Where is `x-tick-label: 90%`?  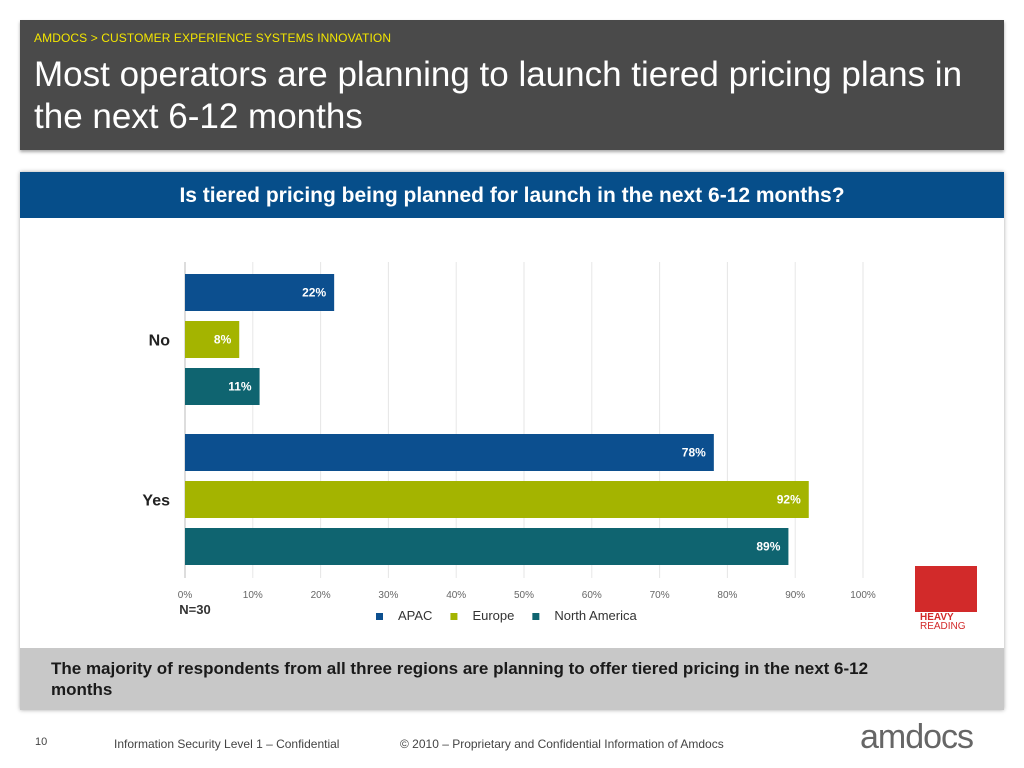 x-tick-label: 90% is located at coordinates (795, 595).